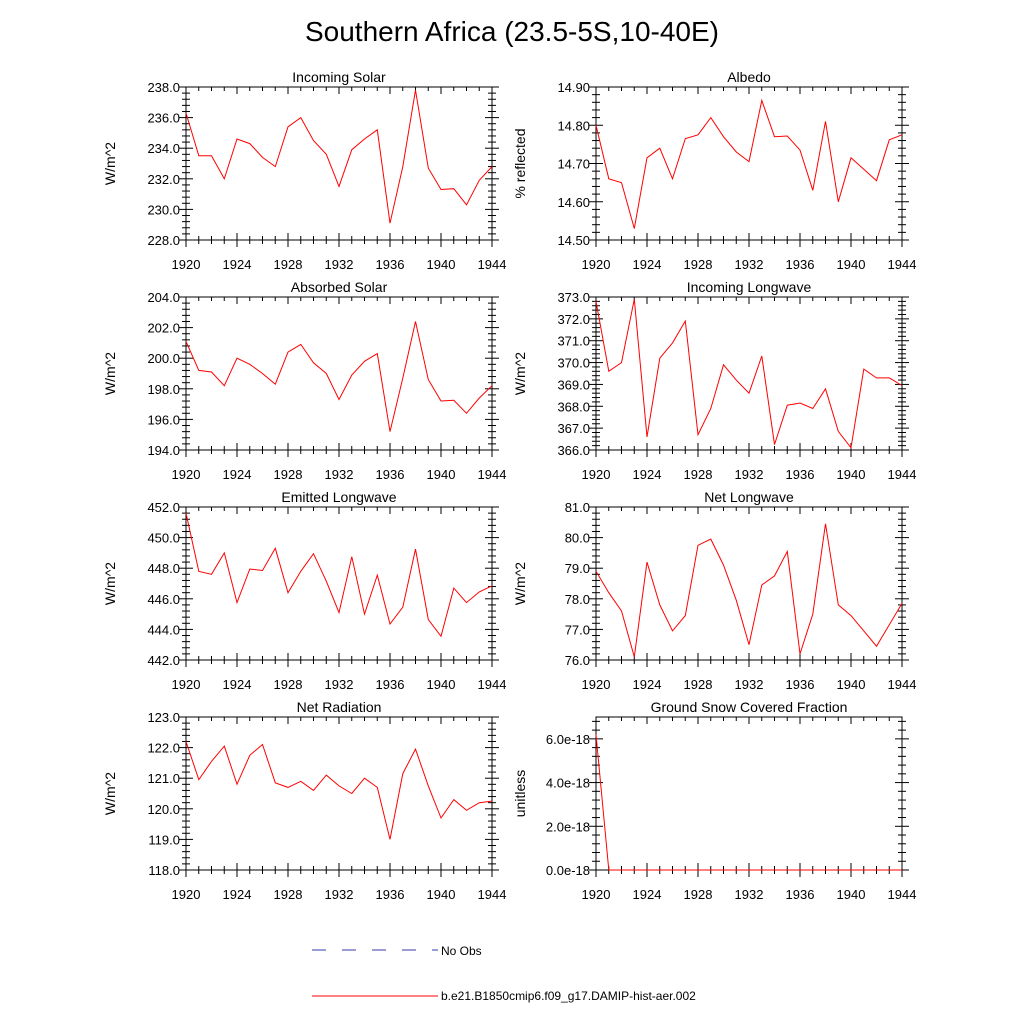 This screenshot has width=1024, height=1024. I want to click on y-tick-label: 369.0, so click(573, 384).